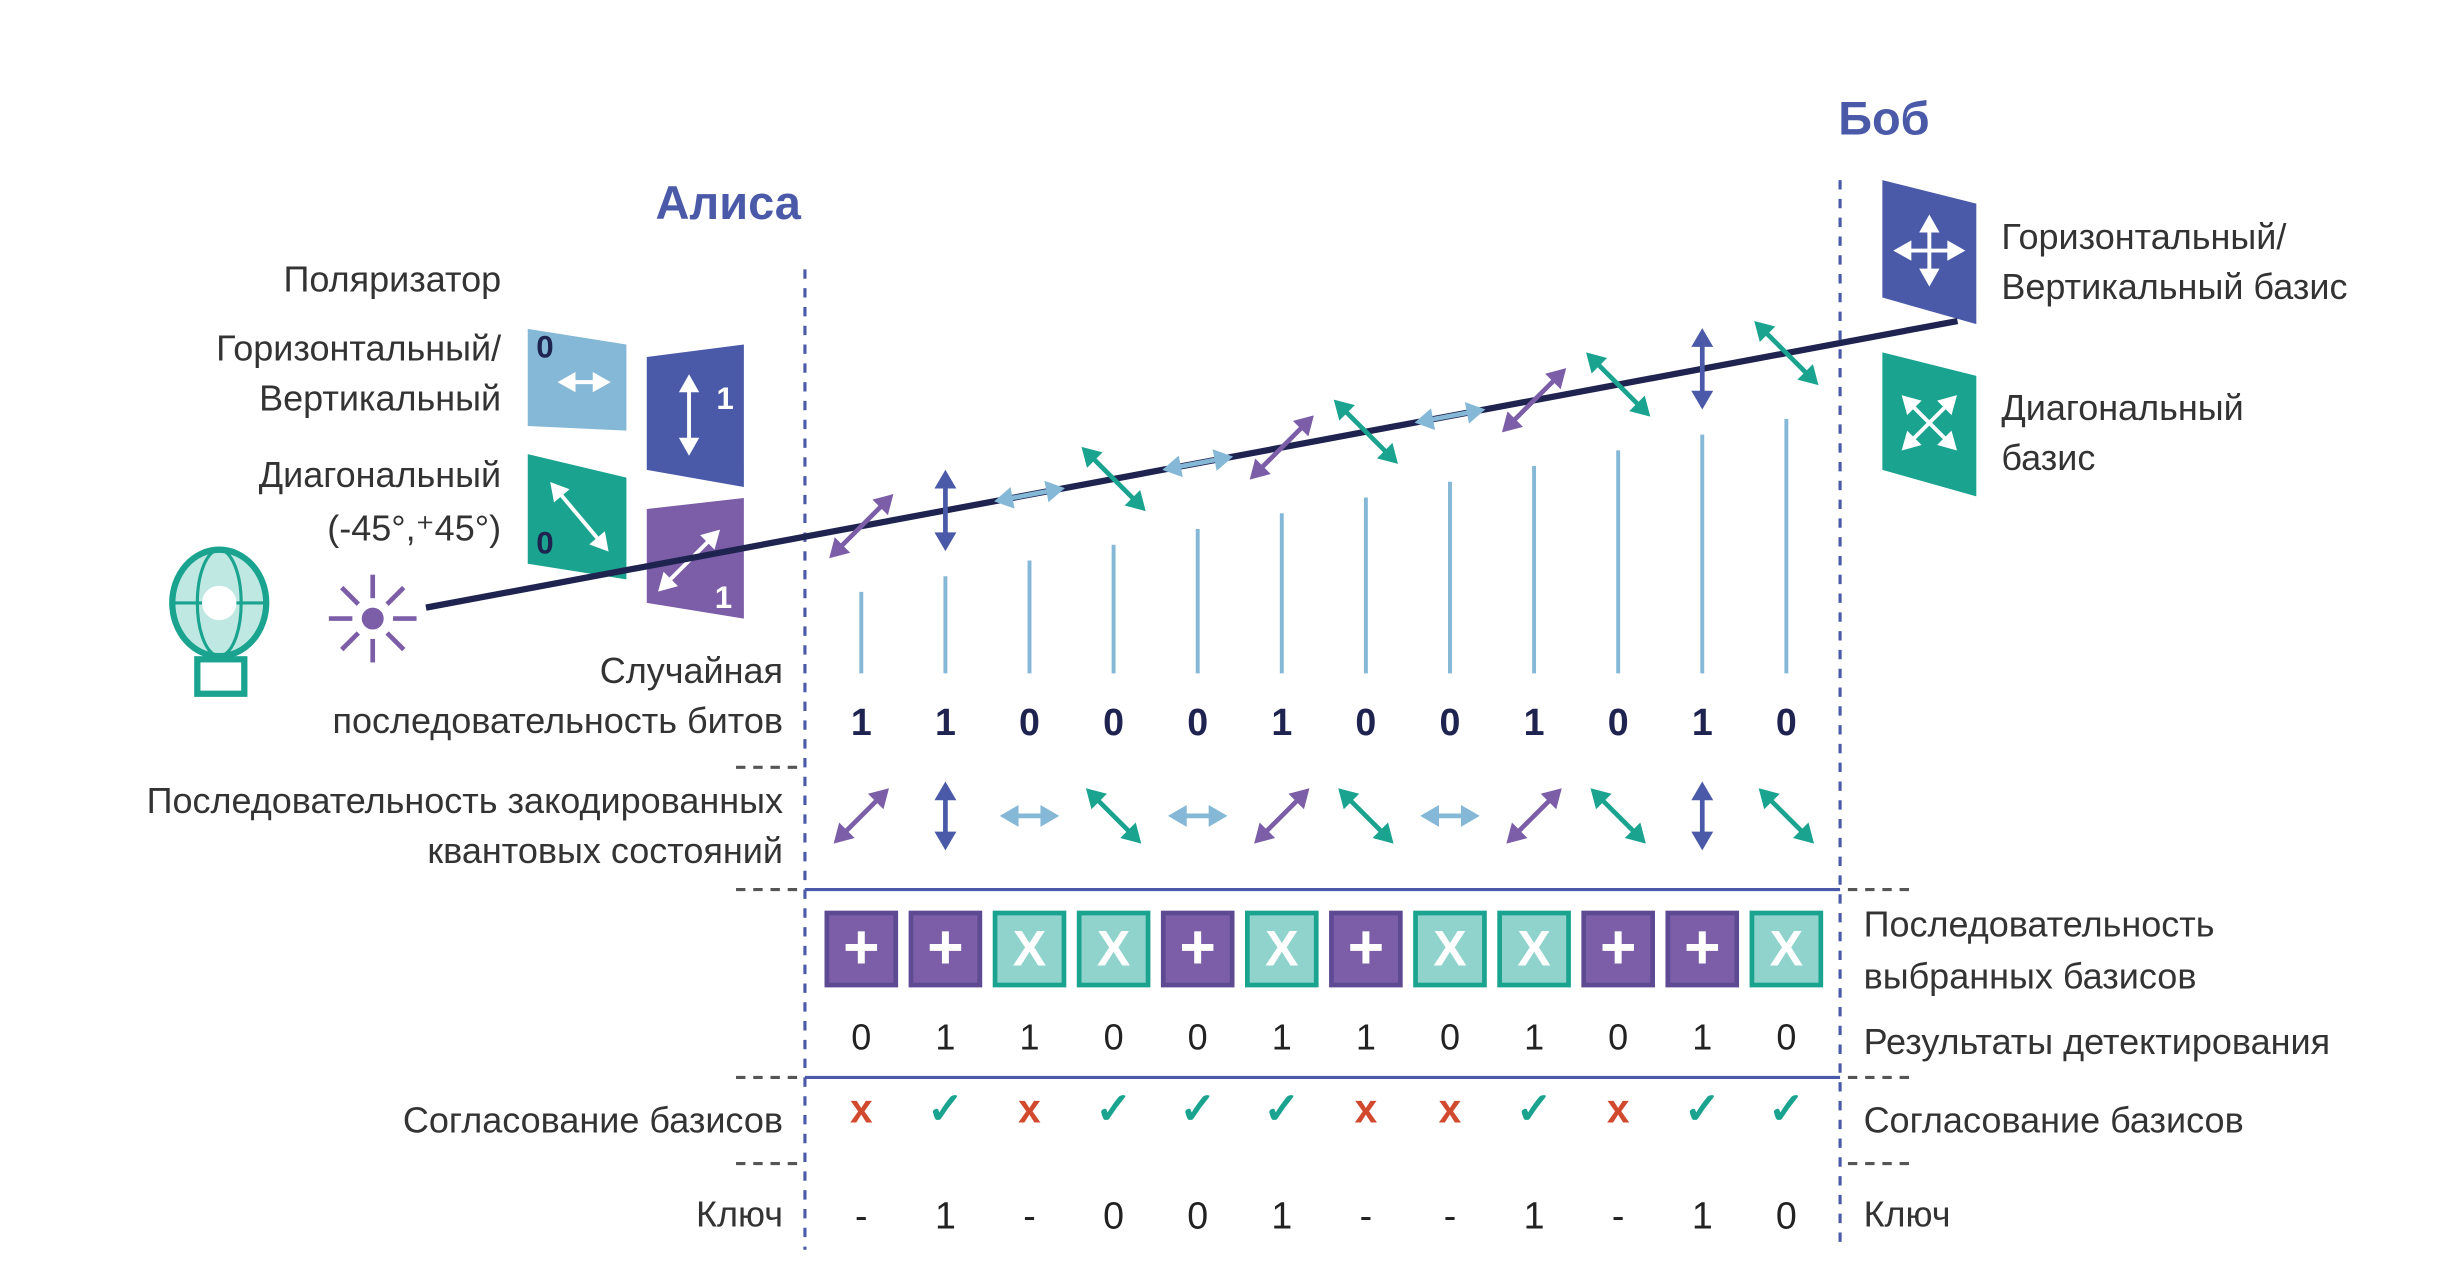 The image size is (2443, 1271). What do you see at coordinates (219, 603) in the screenshot?
I see `source-glow` at bounding box center [219, 603].